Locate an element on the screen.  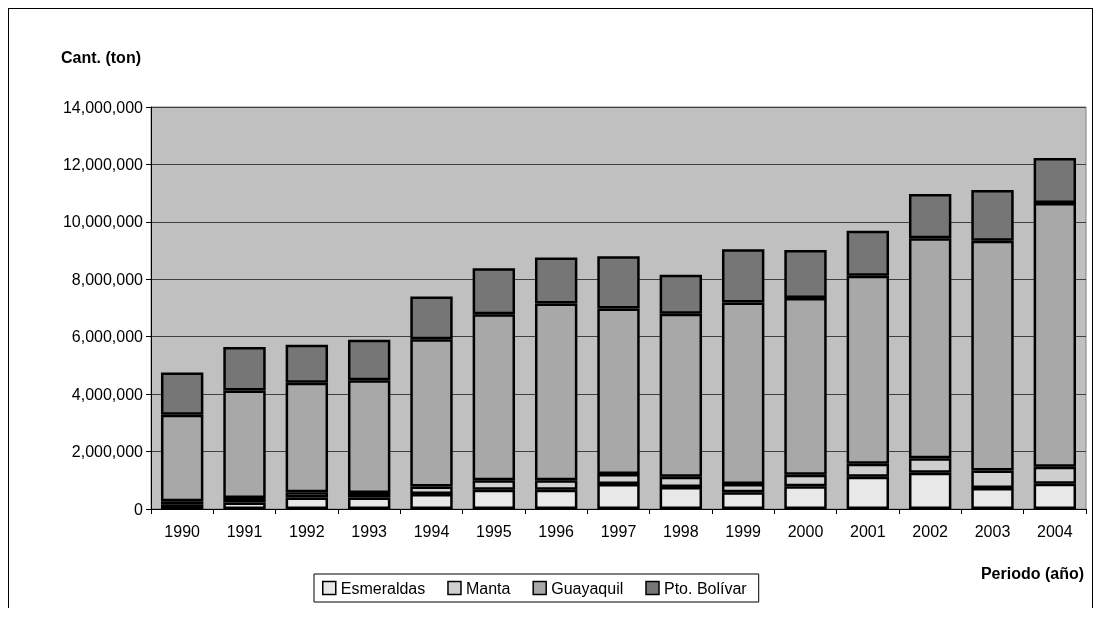
legend-label: Esmeraldas is located at coordinates (383, 588).